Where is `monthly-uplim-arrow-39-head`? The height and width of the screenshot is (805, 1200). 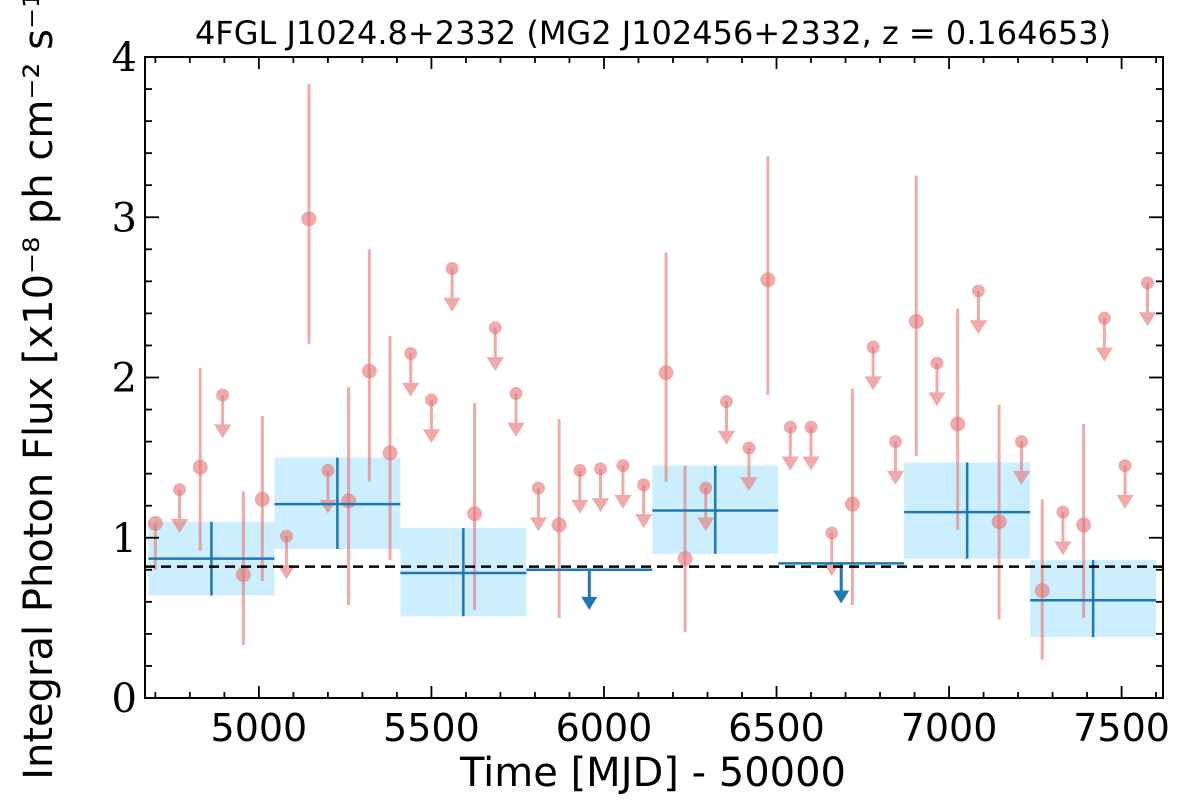
monthly-uplim-arrow-39-head is located at coordinates (978, 327).